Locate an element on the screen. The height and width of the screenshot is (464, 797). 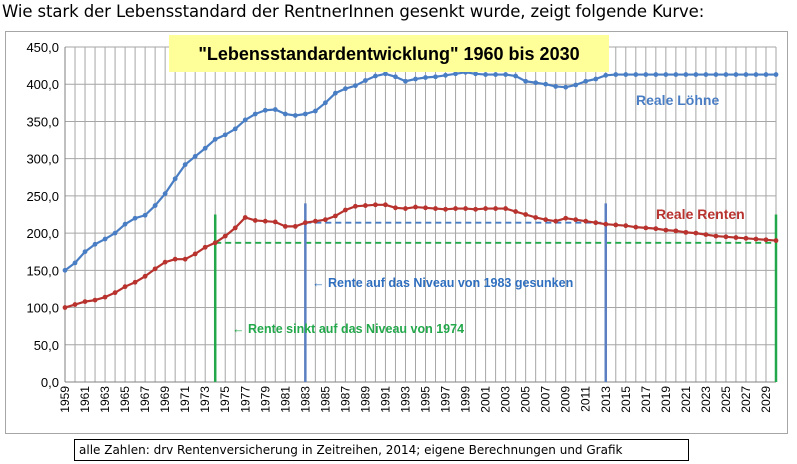
x-tick-label: 1969 is located at coordinates (165, 399).